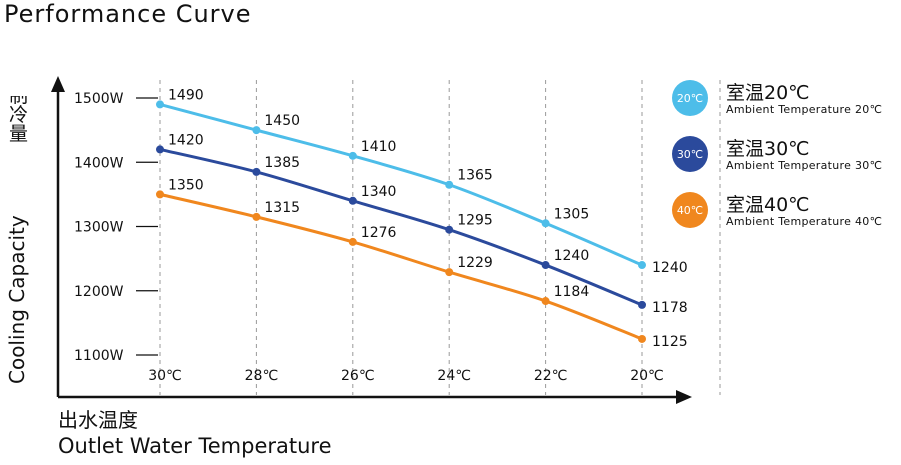 The image size is (901, 465). What do you see at coordinates (58, 84) in the screenshot?
I see `y-axis-arrow` at bounding box center [58, 84].